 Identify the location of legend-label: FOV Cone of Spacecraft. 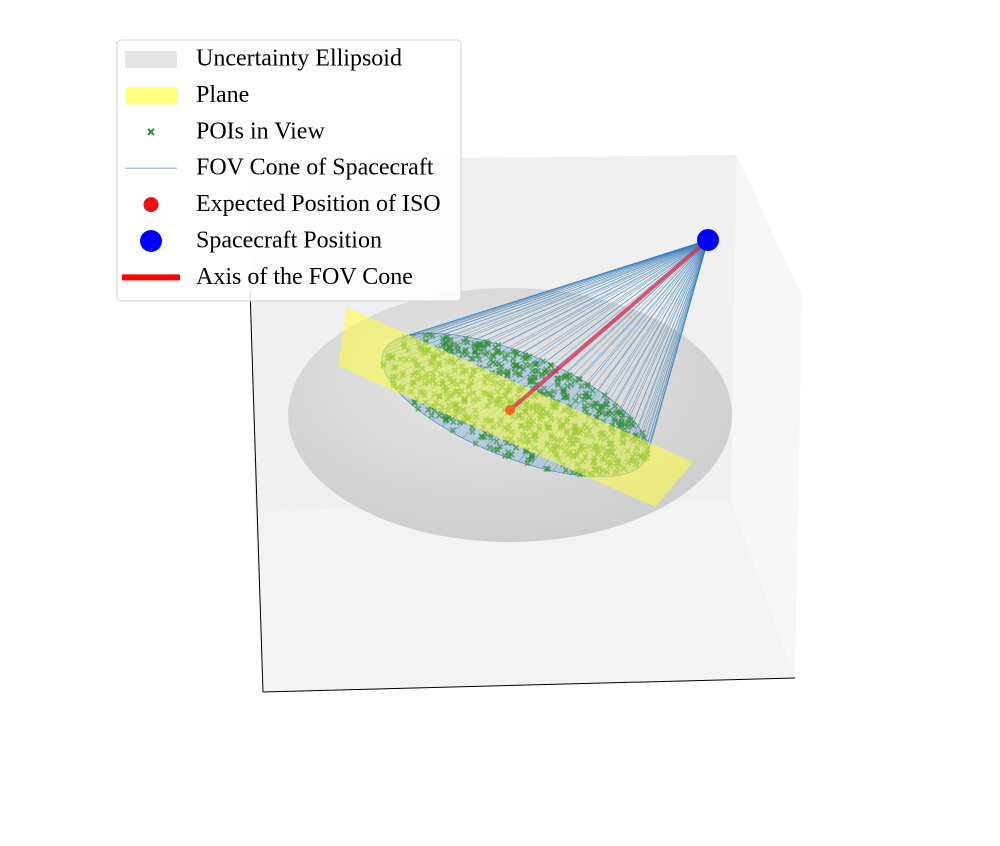
(315, 168).